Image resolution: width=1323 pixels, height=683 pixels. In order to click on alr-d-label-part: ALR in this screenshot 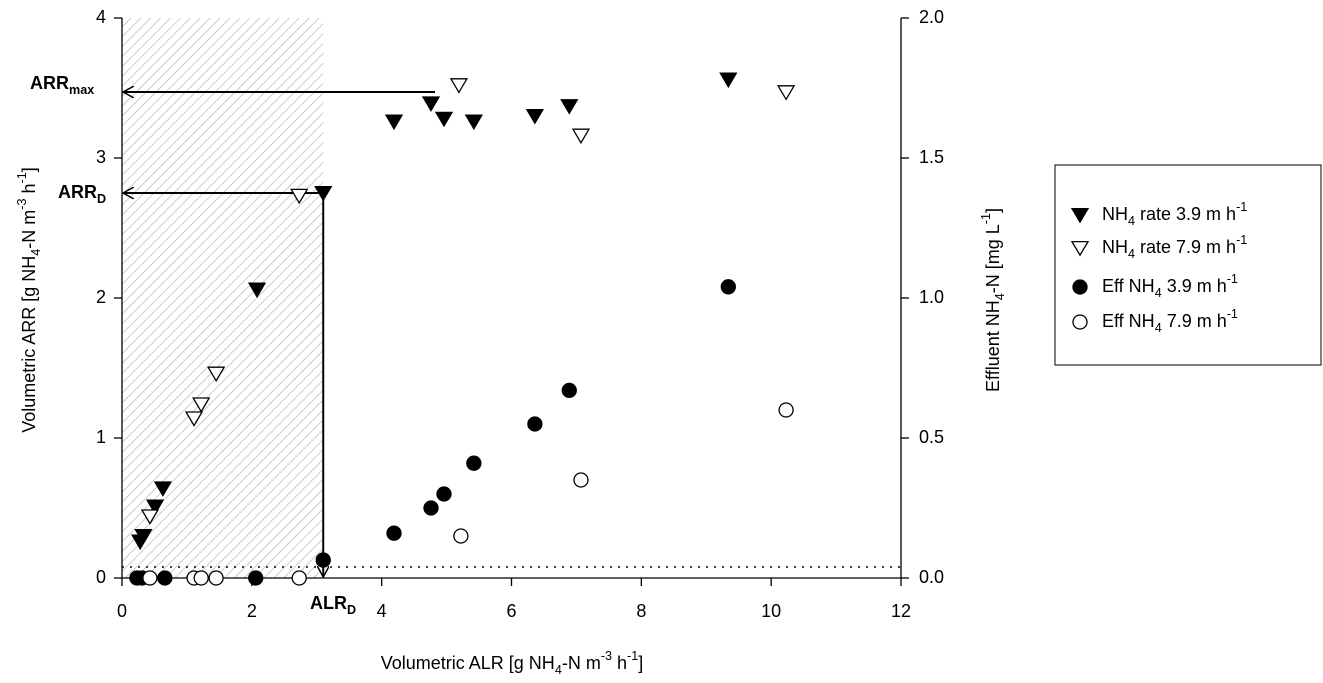, I will do `click(328, 603)`.